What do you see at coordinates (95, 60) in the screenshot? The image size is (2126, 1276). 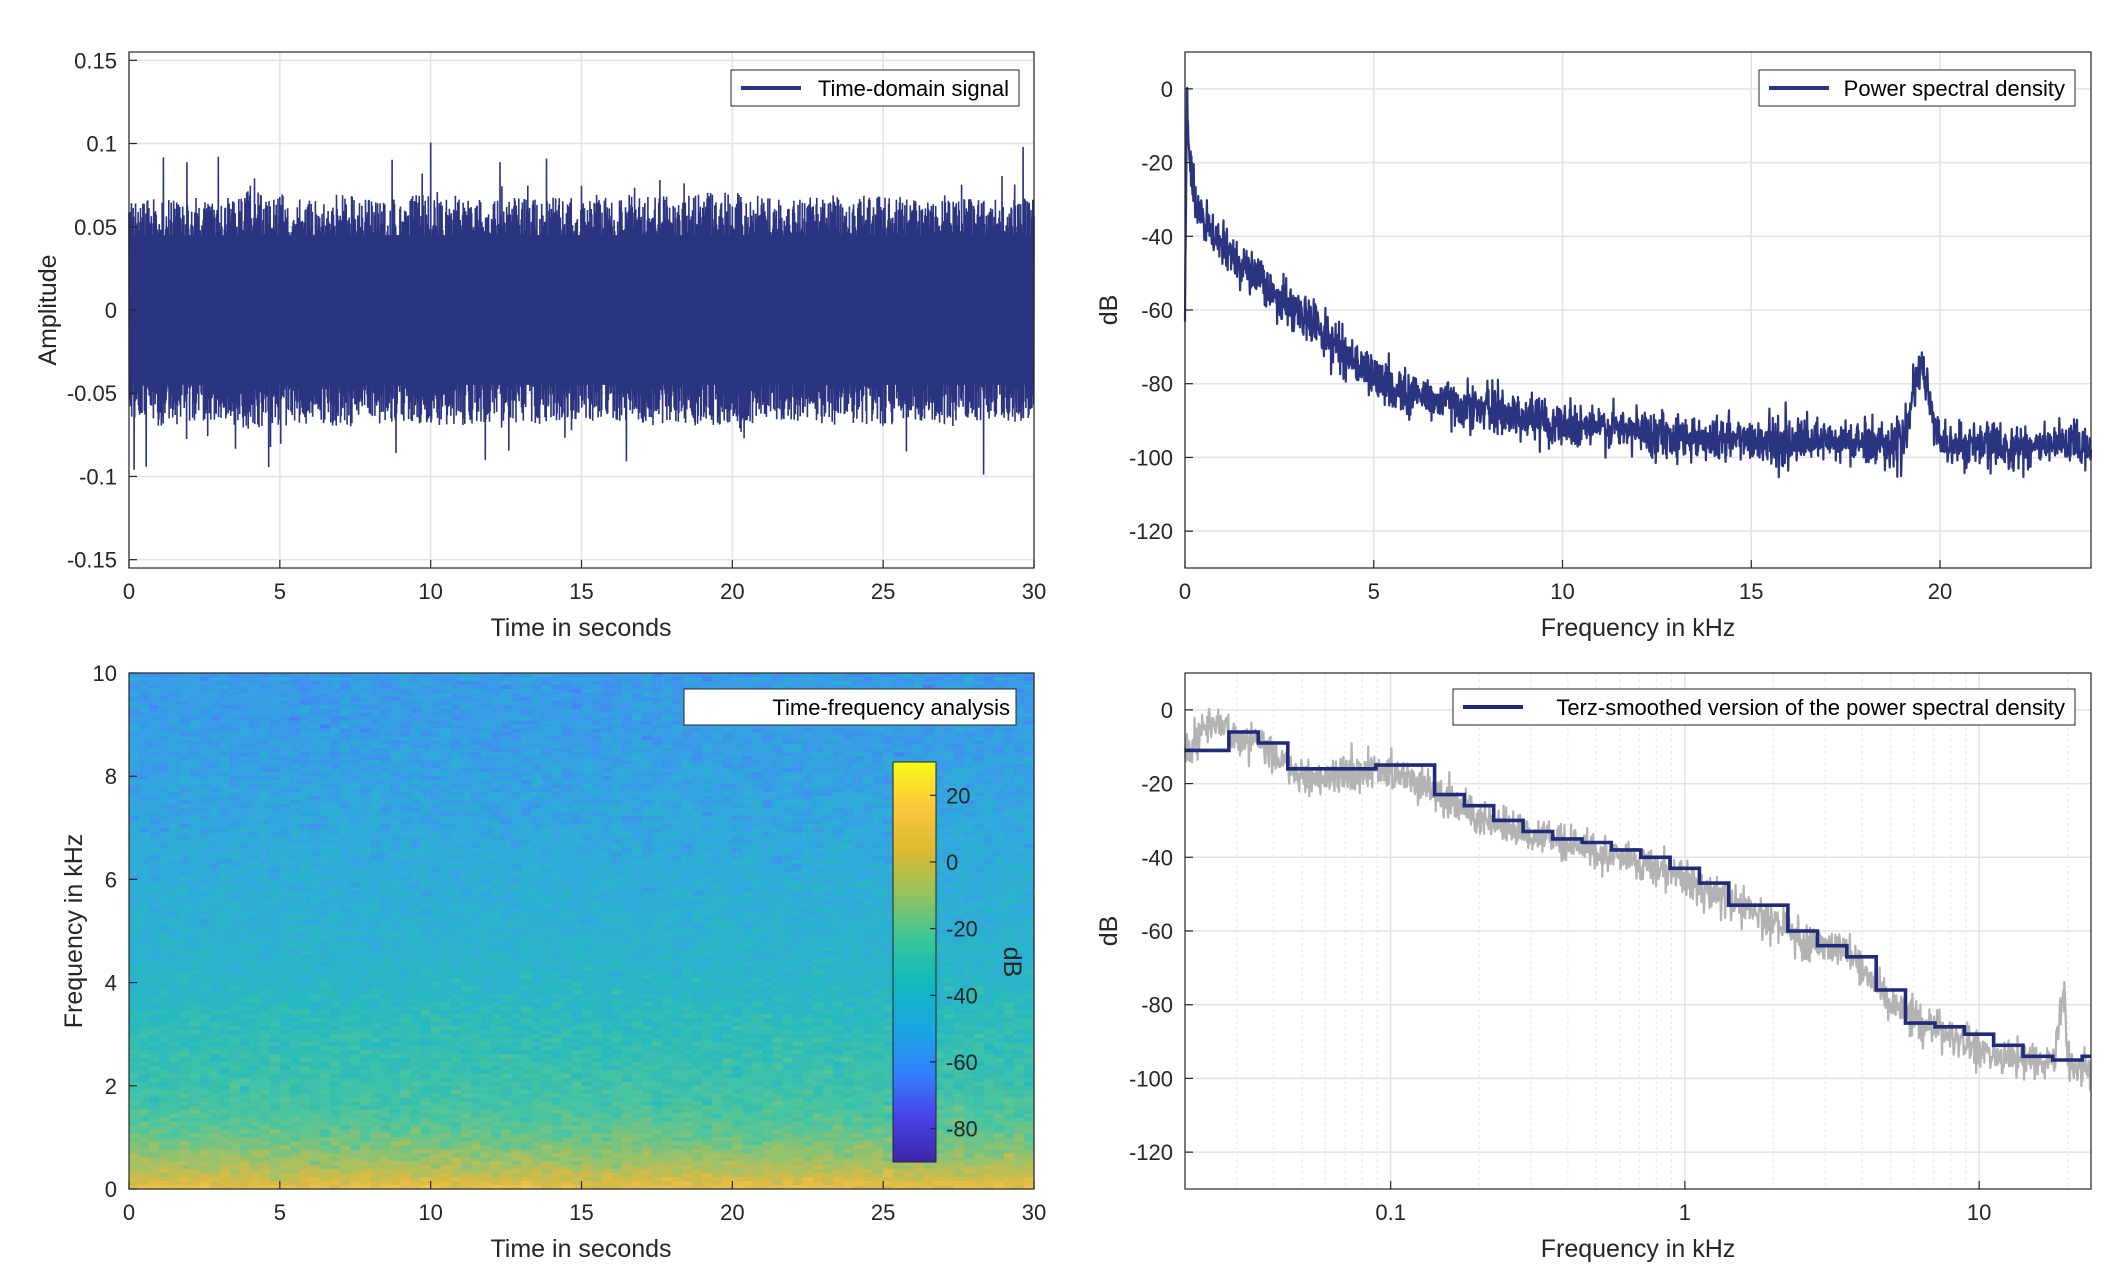 I see `y-tick-label: 0.15` at bounding box center [95, 60].